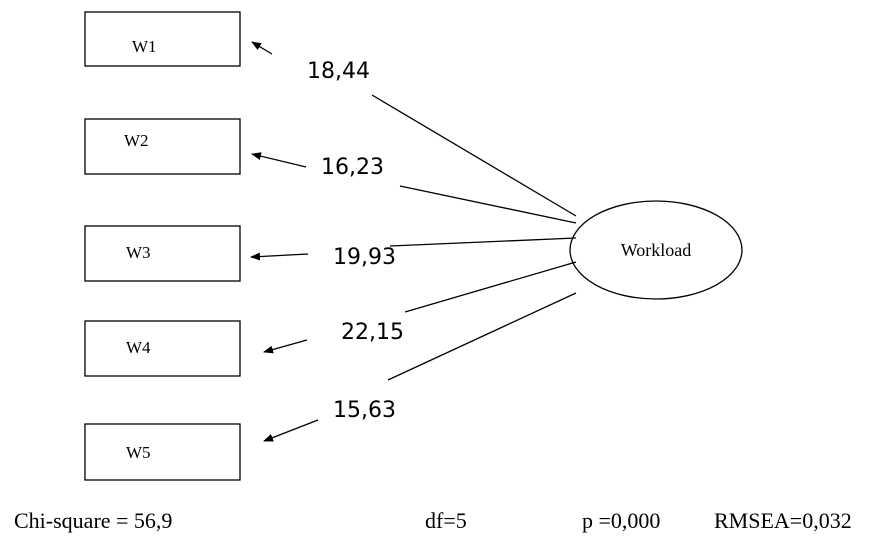 The image size is (883, 545). What do you see at coordinates (162, 253) in the screenshot?
I see `indicator-box-w3: W3` at bounding box center [162, 253].